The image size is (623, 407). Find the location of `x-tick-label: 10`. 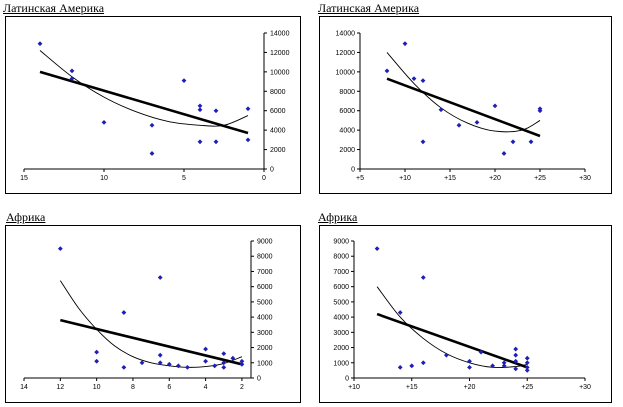

x-tick-label: 10 is located at coordinates (104, 178).